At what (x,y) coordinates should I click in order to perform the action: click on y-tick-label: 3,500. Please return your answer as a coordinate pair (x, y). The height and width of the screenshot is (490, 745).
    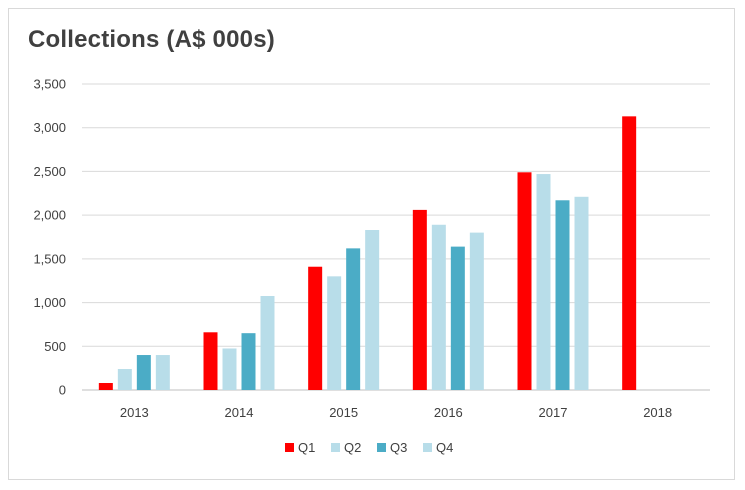
    Looking at the image, I should click on (49, 84).